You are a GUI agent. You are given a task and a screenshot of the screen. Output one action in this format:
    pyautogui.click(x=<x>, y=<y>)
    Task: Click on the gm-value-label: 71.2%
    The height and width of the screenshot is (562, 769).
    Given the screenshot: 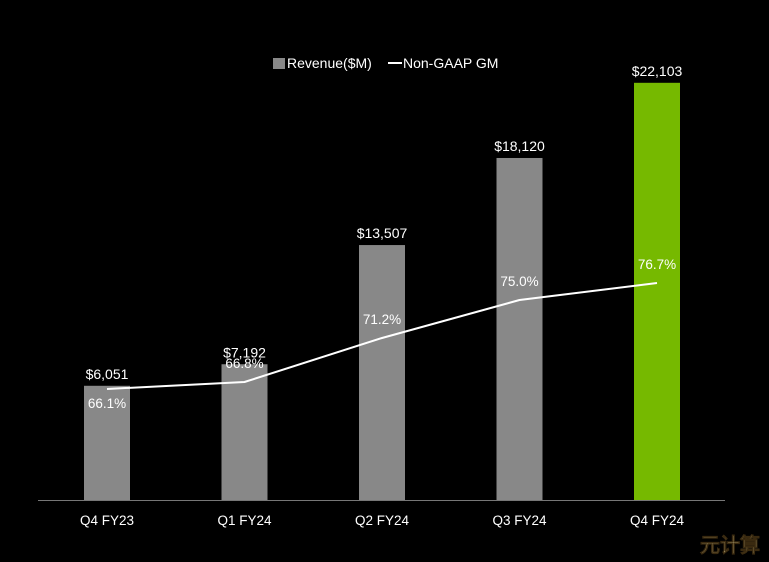 What is the action you would take?
    pyautogui.click(x=382, y=319)
    